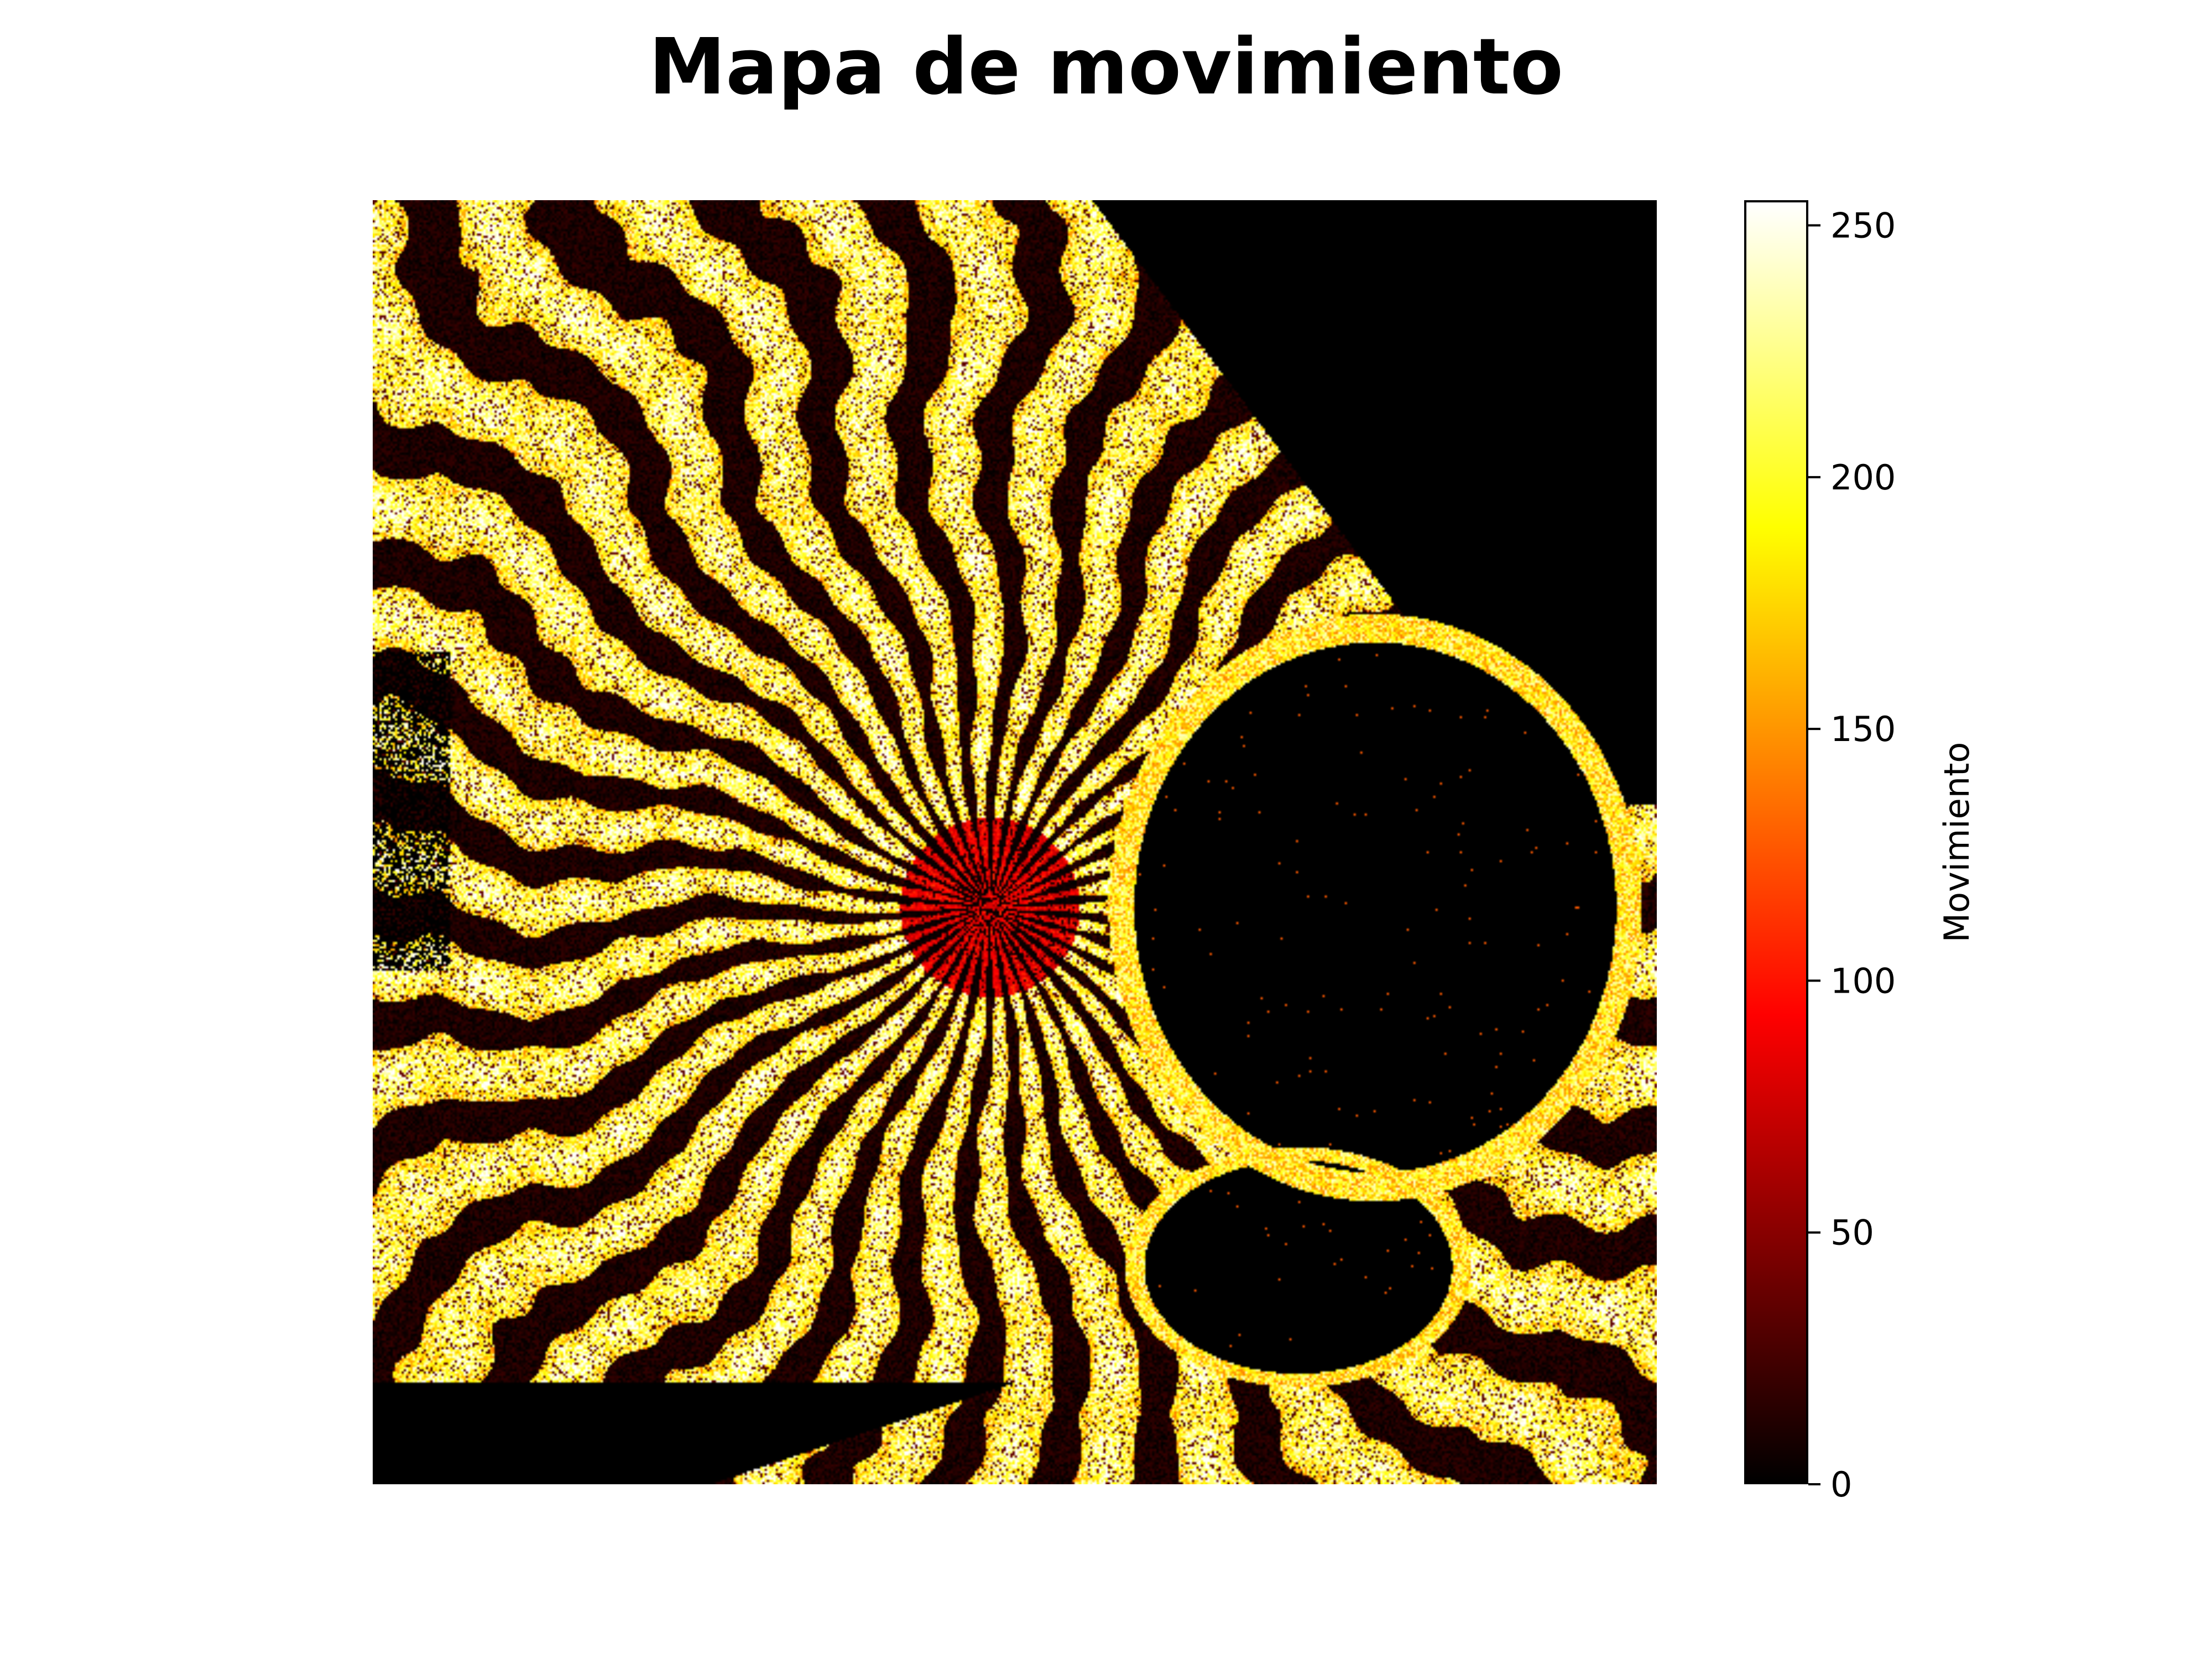 The image size is (2212, 1659). What do you see at coordinates (1863, 226) in the screenshot?
I see `colorbar-tick-label: 250` at bounding box center [1863, 226].